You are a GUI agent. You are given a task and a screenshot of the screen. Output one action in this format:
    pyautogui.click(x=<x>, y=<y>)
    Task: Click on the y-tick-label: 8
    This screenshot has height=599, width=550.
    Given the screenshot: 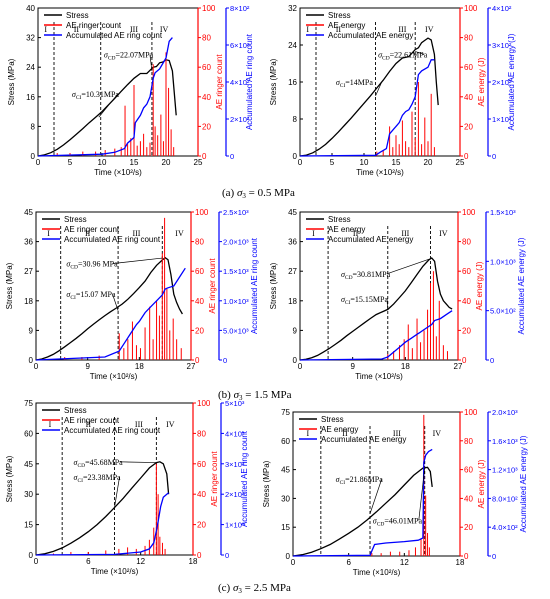 What is the action you would take?
    pyautogui.click(x=33, y=126)
    